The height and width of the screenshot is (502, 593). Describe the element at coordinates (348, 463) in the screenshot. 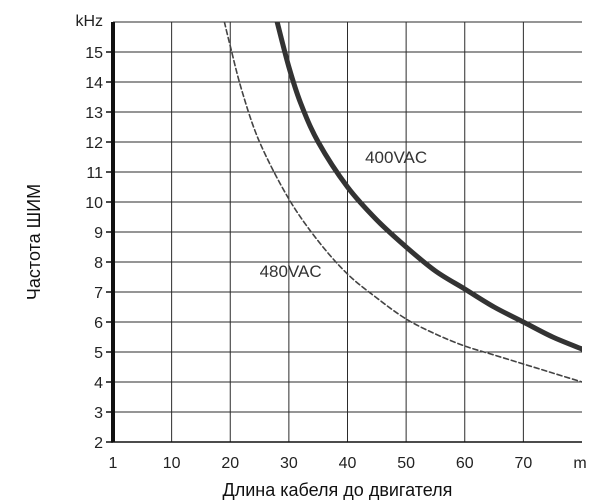

I see `x-tick-label: 40` at that location.